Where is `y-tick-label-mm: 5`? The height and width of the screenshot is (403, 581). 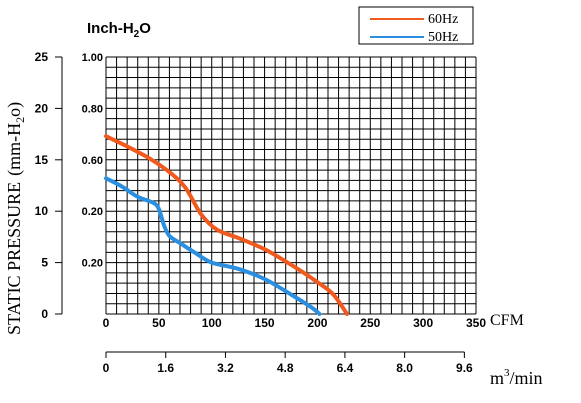
y-tick-label-mm: 5 is located at coordinates (44, 263).